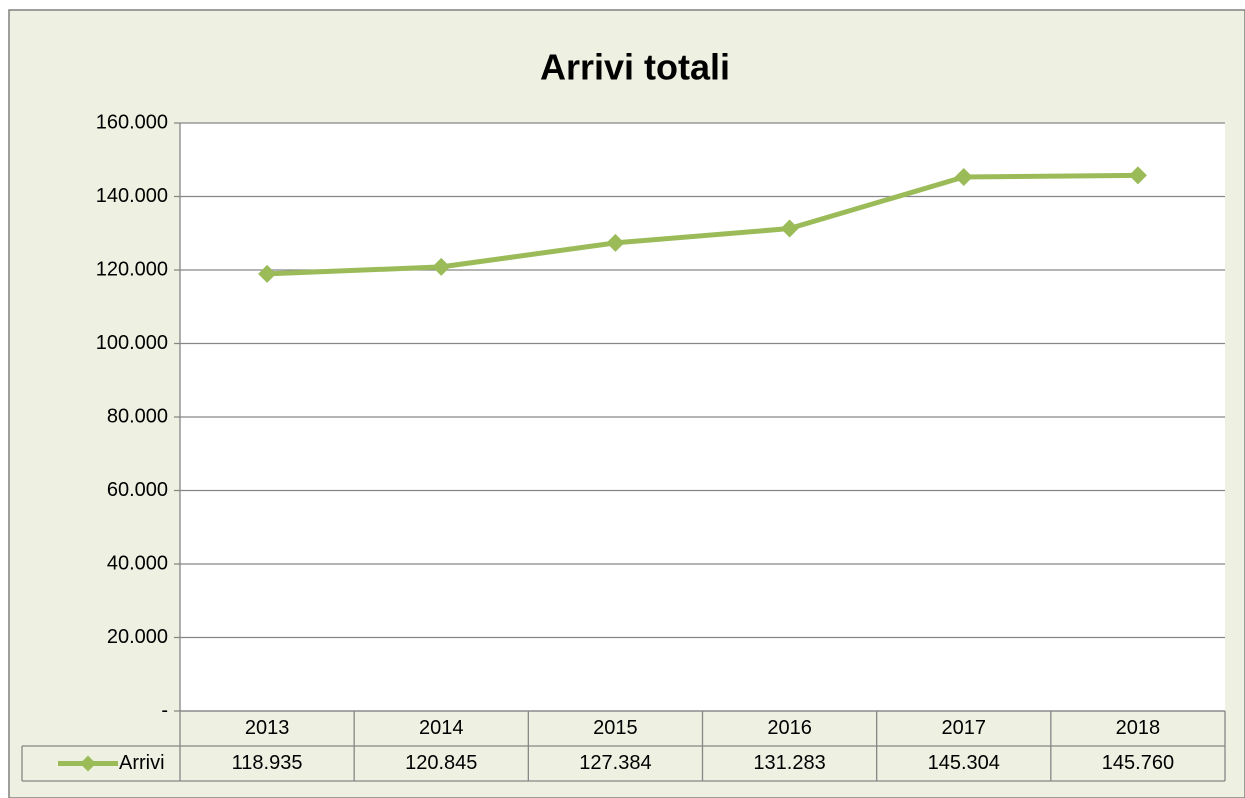 The width and height of the screenshot is (1245, 798). I want to click on y-tick-label: 120.000, so click(132, 269).